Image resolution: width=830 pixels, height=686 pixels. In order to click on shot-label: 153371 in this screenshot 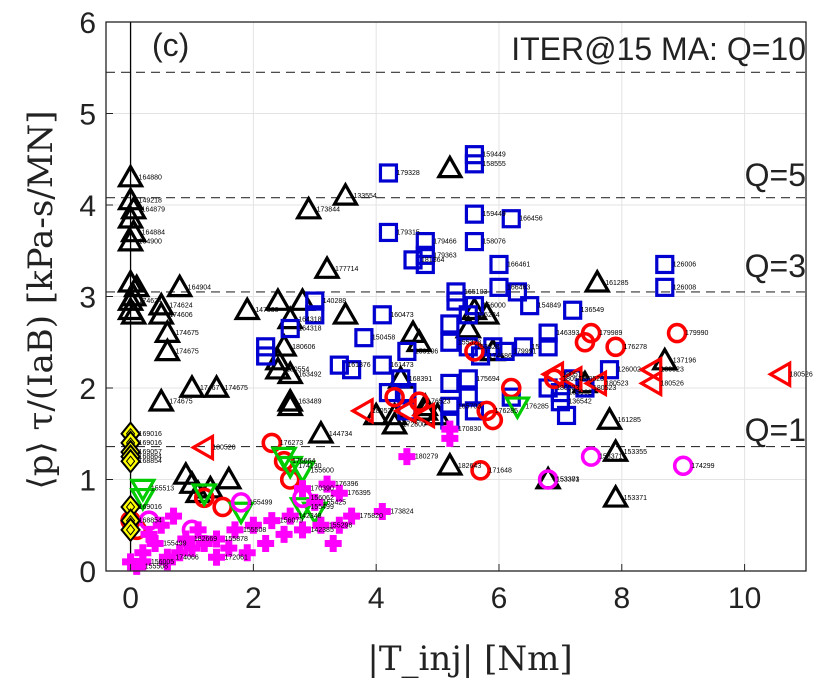, I will do `click(635, 498)`.